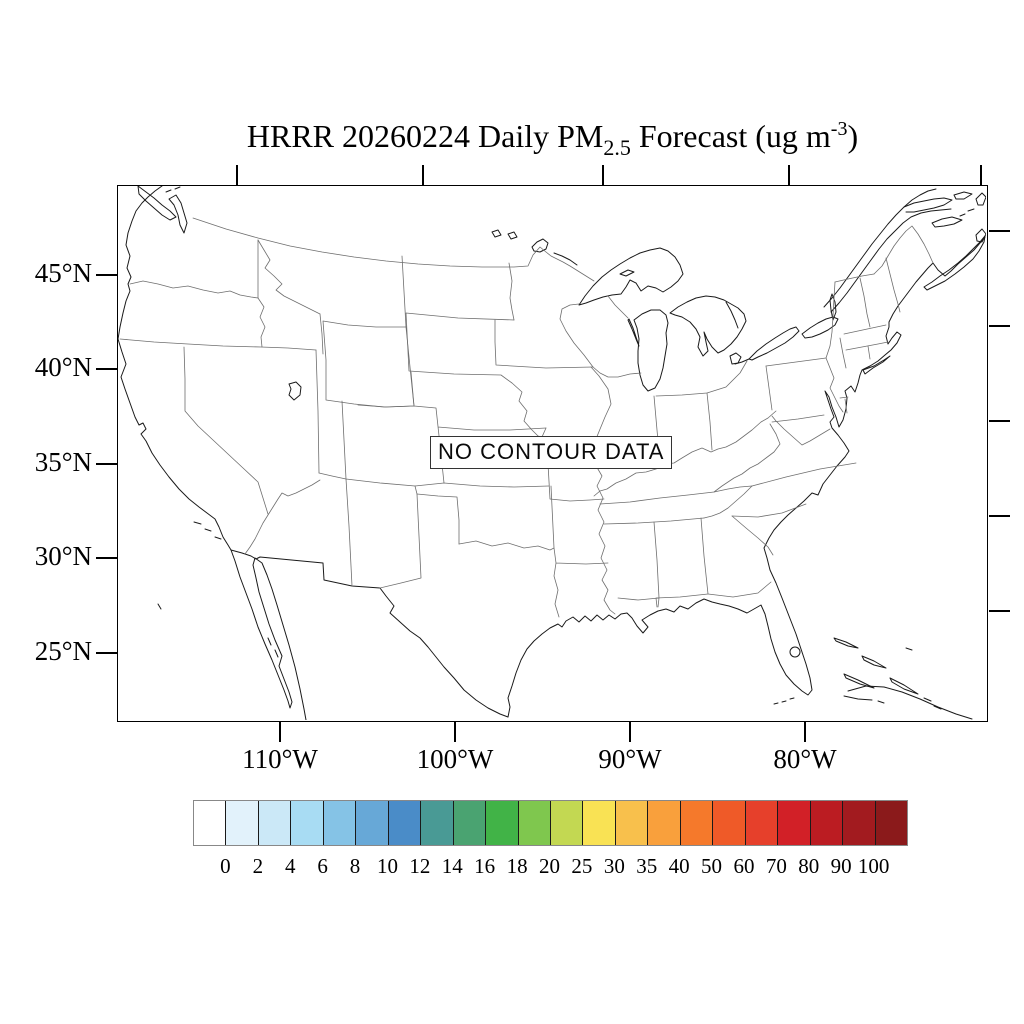 This screenshot has height=1024, width=1024. Describe the element at coordinates (744, 866) in the screenshot. I see `colorbar-tick-label: 60` at that location.